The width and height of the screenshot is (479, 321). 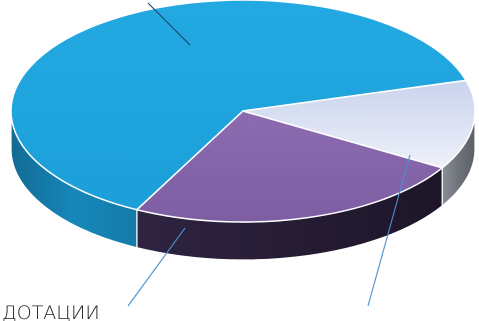 What do you see at coordinates (389, 230) in the screenshot?
I see `slice-purple-leader-line` at bounding box center [389, 230].